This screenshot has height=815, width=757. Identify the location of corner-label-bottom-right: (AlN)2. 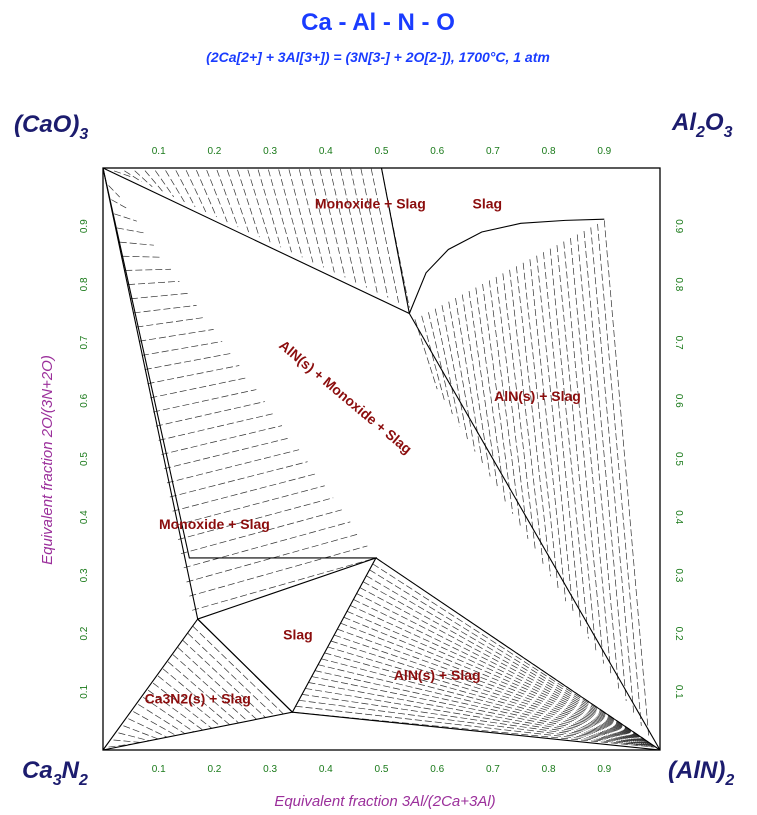
(701, 773).